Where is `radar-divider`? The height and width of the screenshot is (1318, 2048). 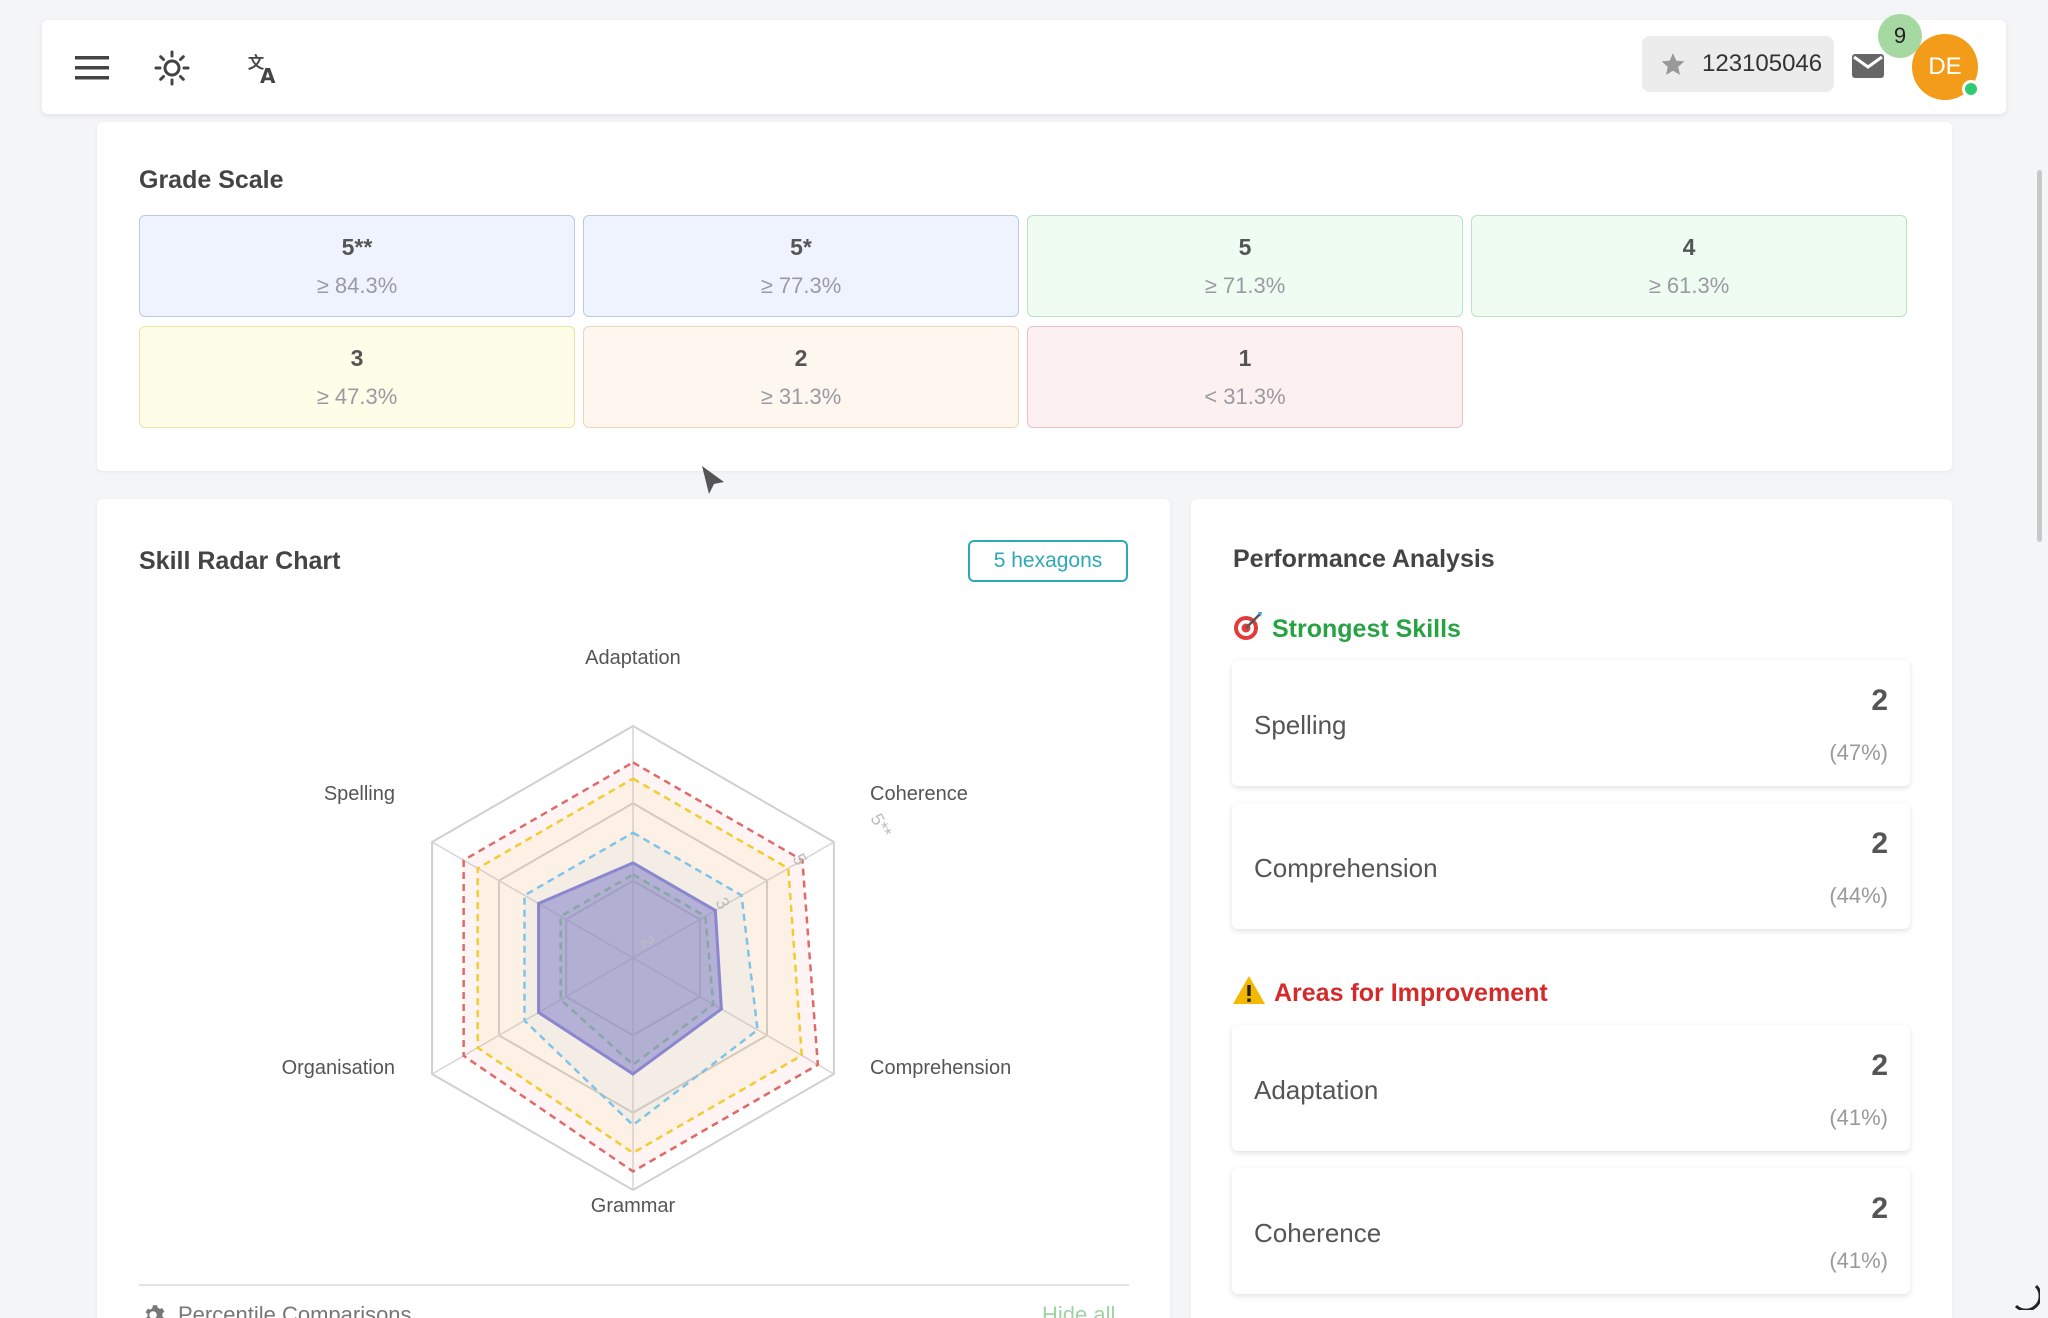
radar-divider is located at coordinates (634, 1285).